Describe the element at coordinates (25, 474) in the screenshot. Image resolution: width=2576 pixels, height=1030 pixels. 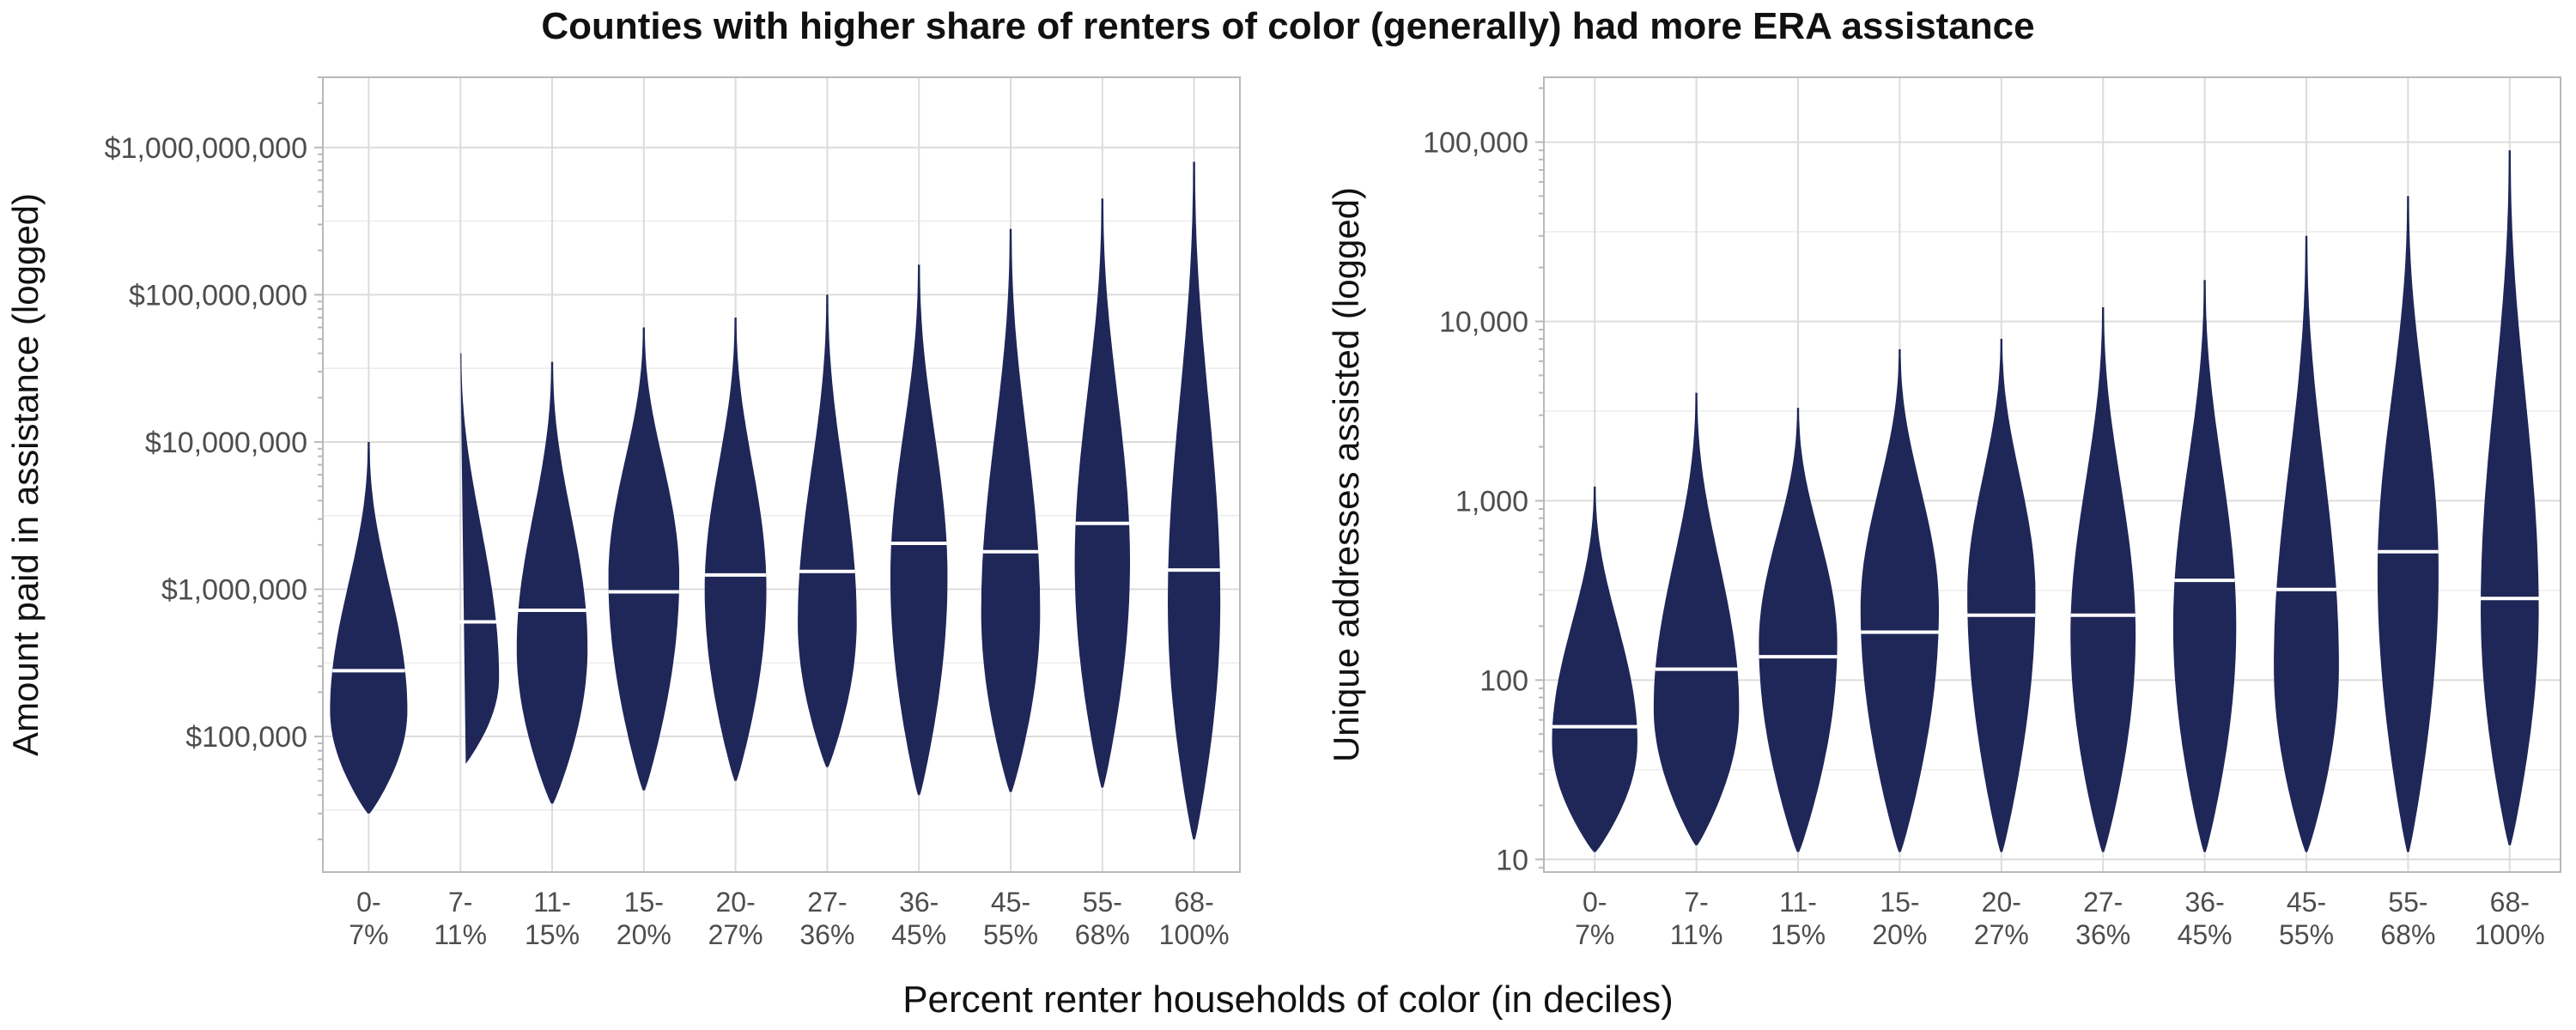
I see `y-axis-label: Amount paid in assistance (logged)` at that location.